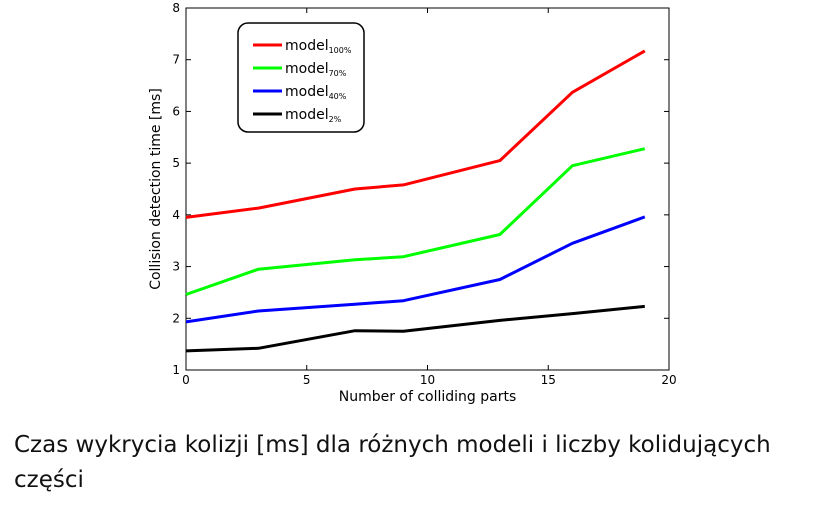 The height and width of the screenshot is (524, 839). I want to click on legend: model100%model70%model40%model2%, so click(301, 77).